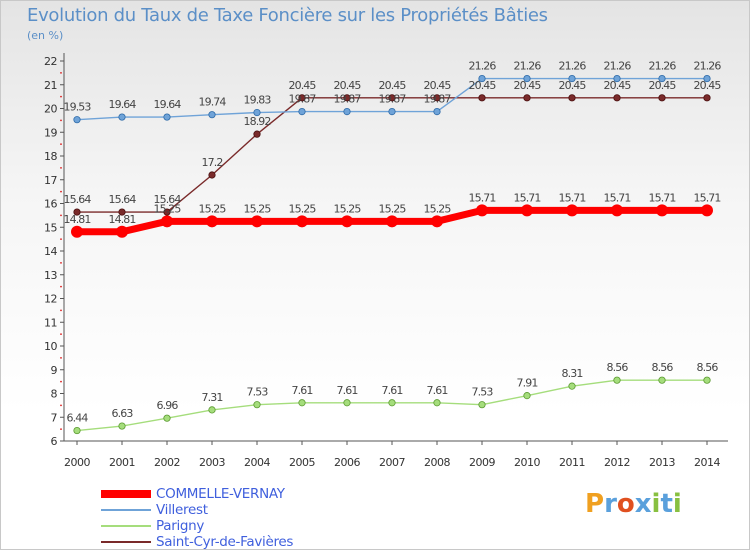  What do you see at coordinates (54, 441) in the screenshot?
I see `y-tick-label: 6` at bounding box center [54, 441].